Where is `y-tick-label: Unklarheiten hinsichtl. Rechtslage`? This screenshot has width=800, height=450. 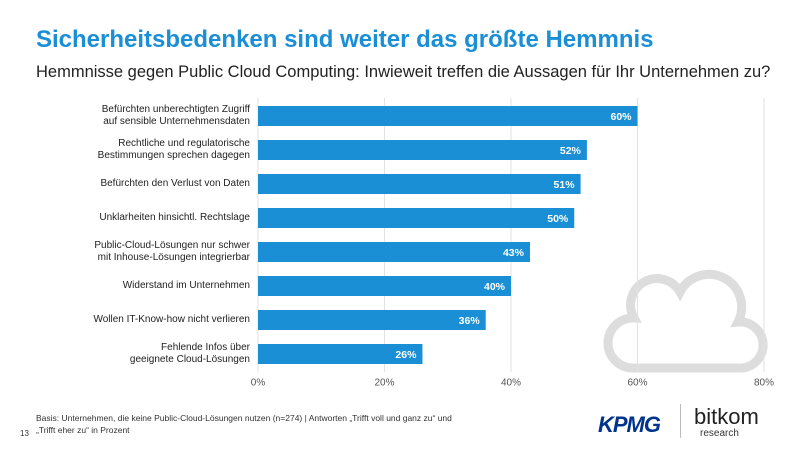
y-tick-label: Unklarheiten hinsichtl. Rechtslage is located at coordinates (174, 217).